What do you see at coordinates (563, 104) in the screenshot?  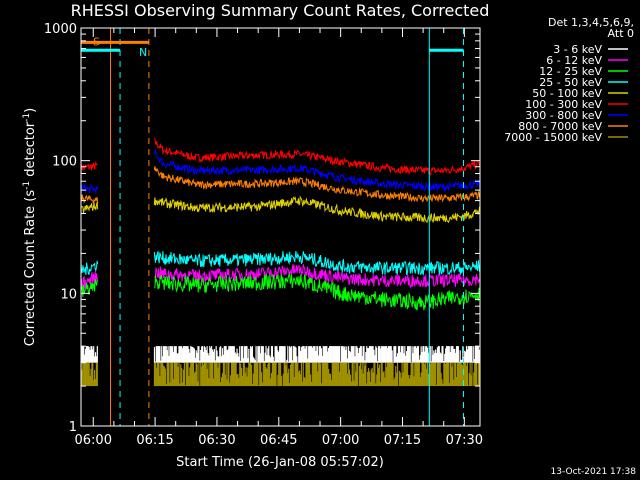 I see `legend-entry-label: 100 - 300 keV` at bounding box center [563, 104].